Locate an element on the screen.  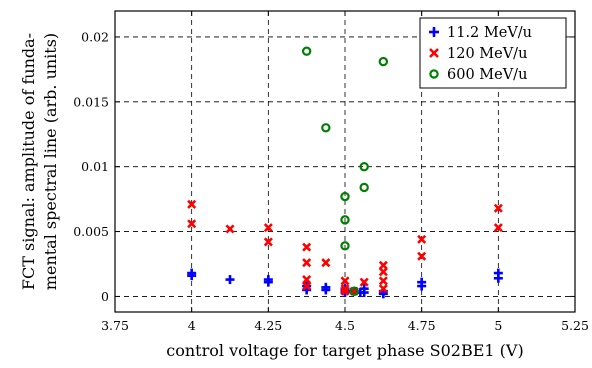
legend-label-600-mev-u: 600 MeV/u is located at coordinates (487, 75).